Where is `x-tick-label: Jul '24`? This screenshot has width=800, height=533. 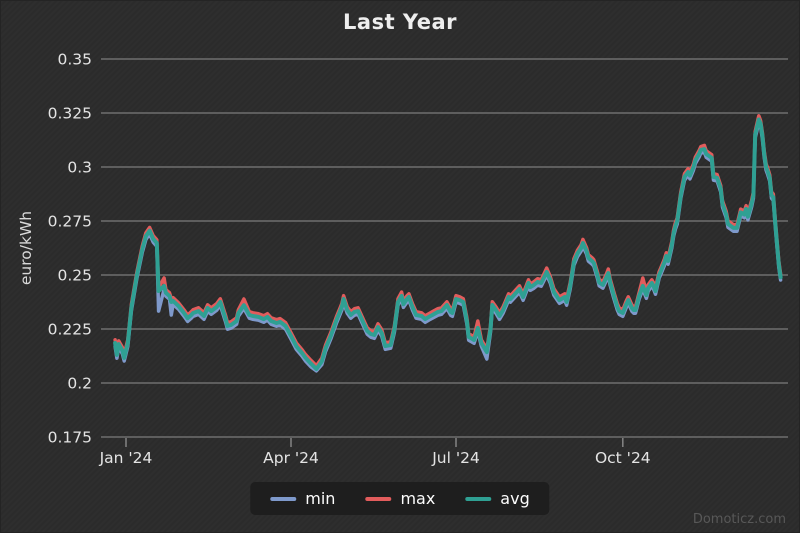 x-tick-label: Jul '24 is located at coordinates (455, 458).